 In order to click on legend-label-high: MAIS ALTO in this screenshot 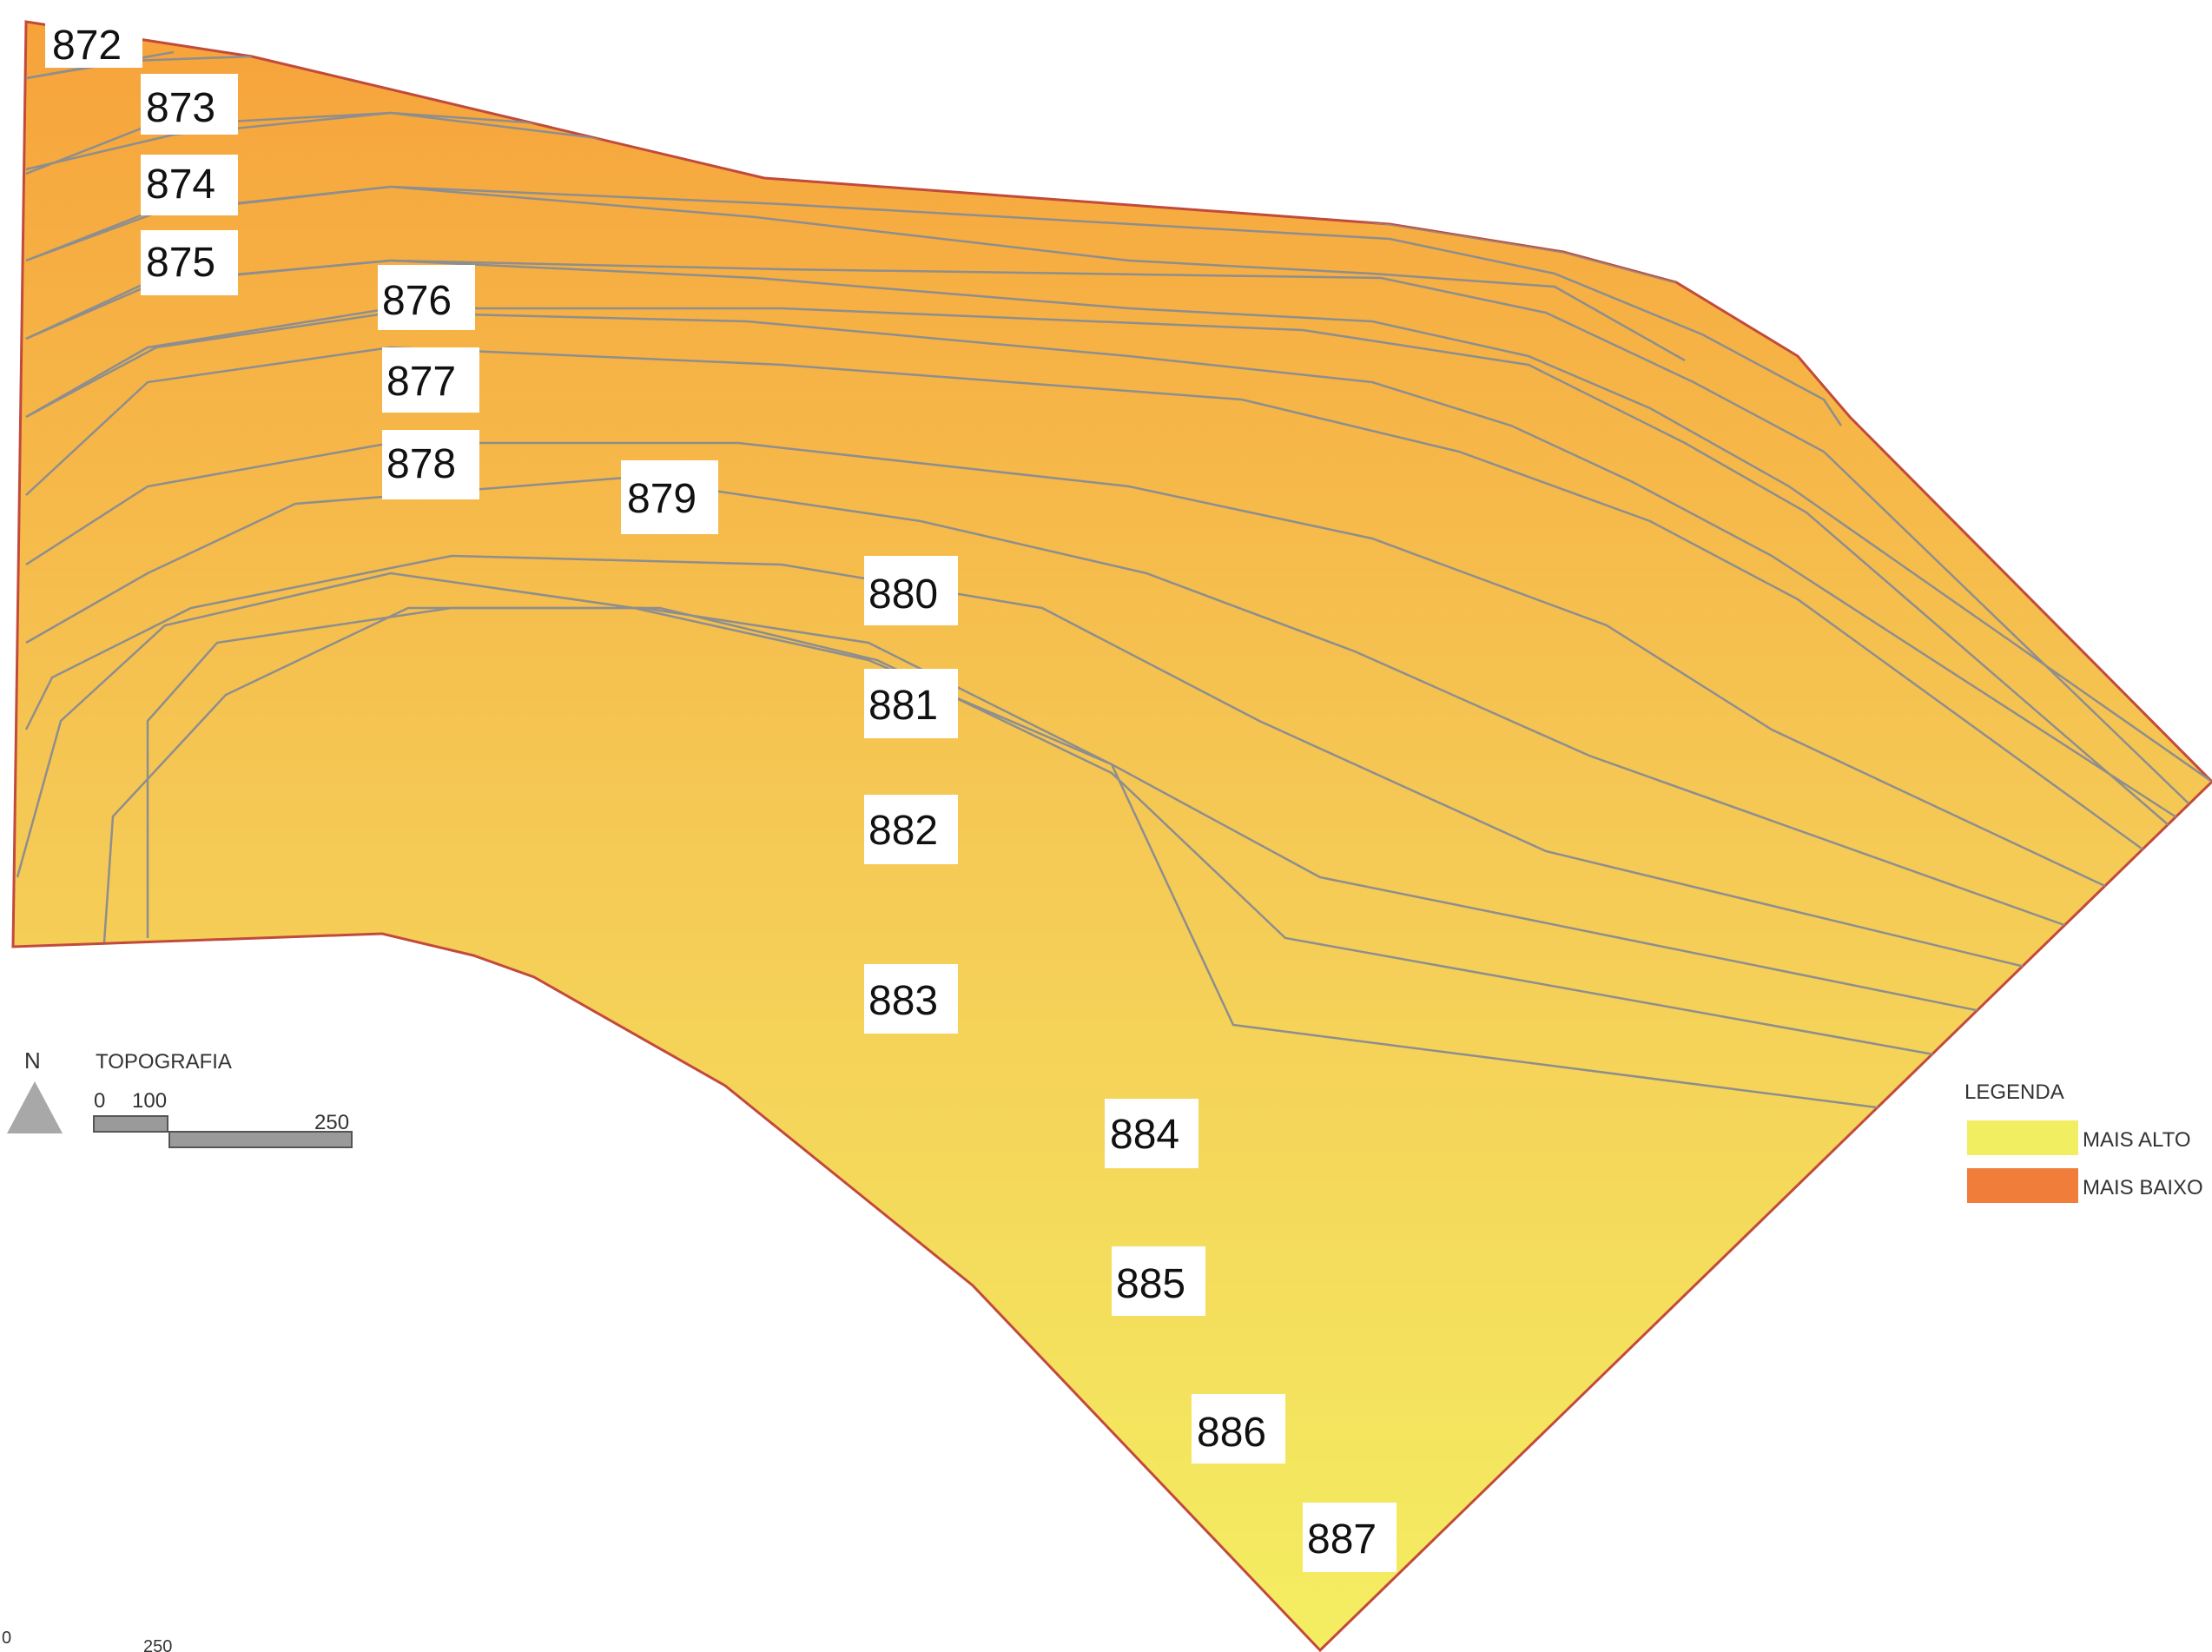, I will do `click(2137, 1140)`.